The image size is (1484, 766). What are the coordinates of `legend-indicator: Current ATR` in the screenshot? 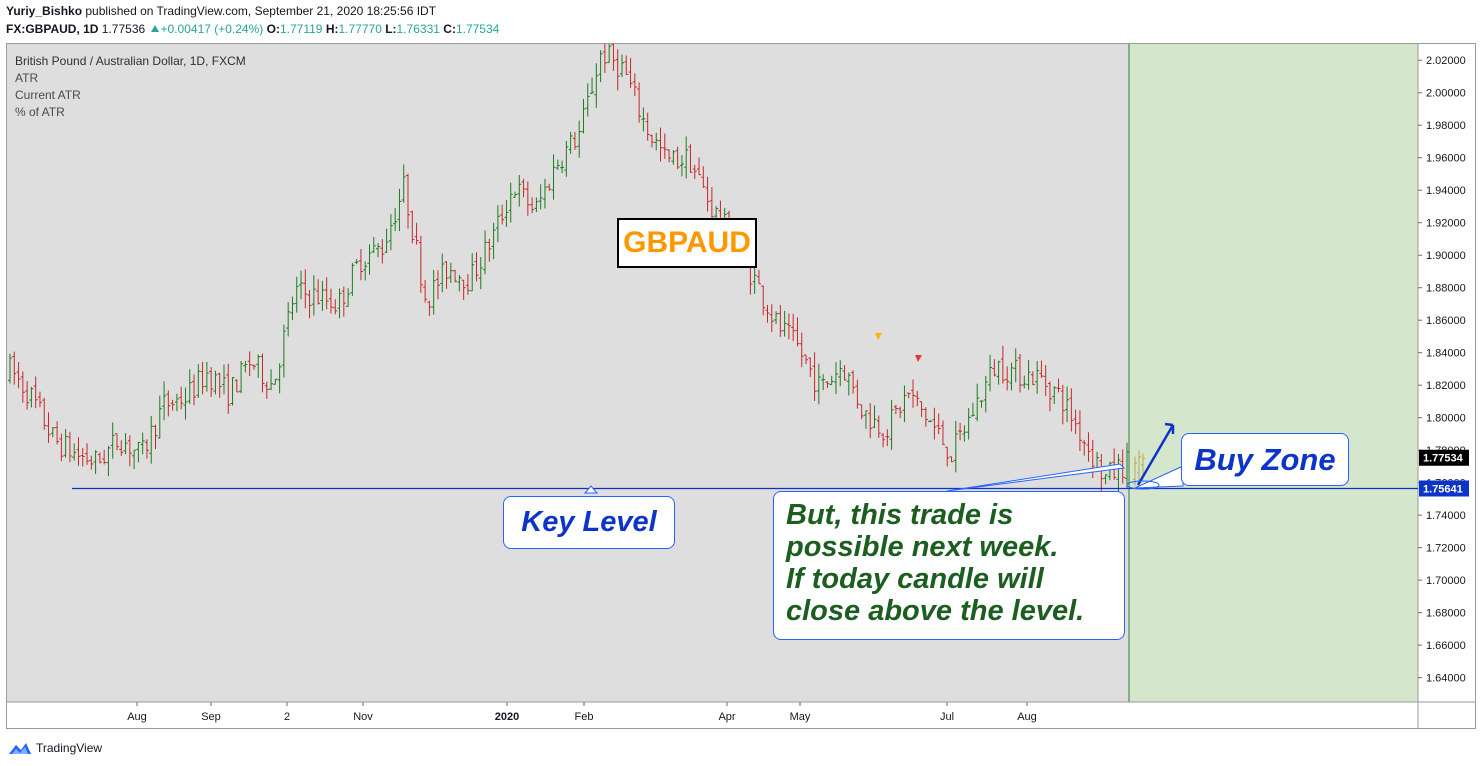 It's located at (48, 95).